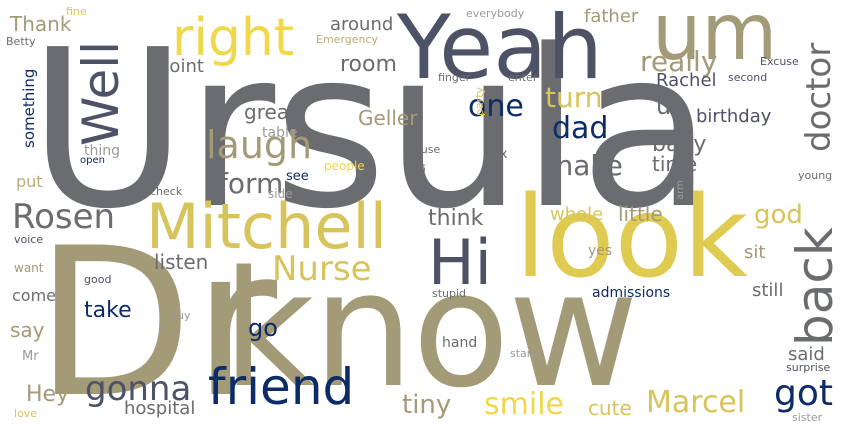  What do you see at coordinates (524, 404) in the screenshot?
I see `word-smile: smile` at bounding box center [524, 404].